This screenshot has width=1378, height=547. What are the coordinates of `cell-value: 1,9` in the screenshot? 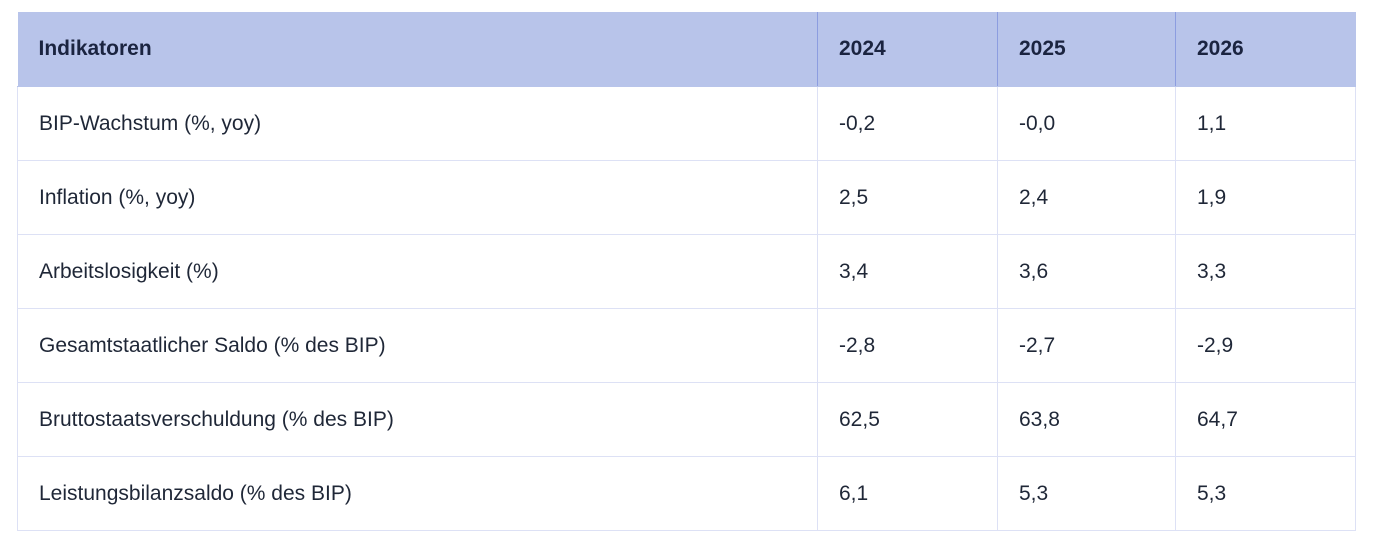 It's located at (1265, 197).